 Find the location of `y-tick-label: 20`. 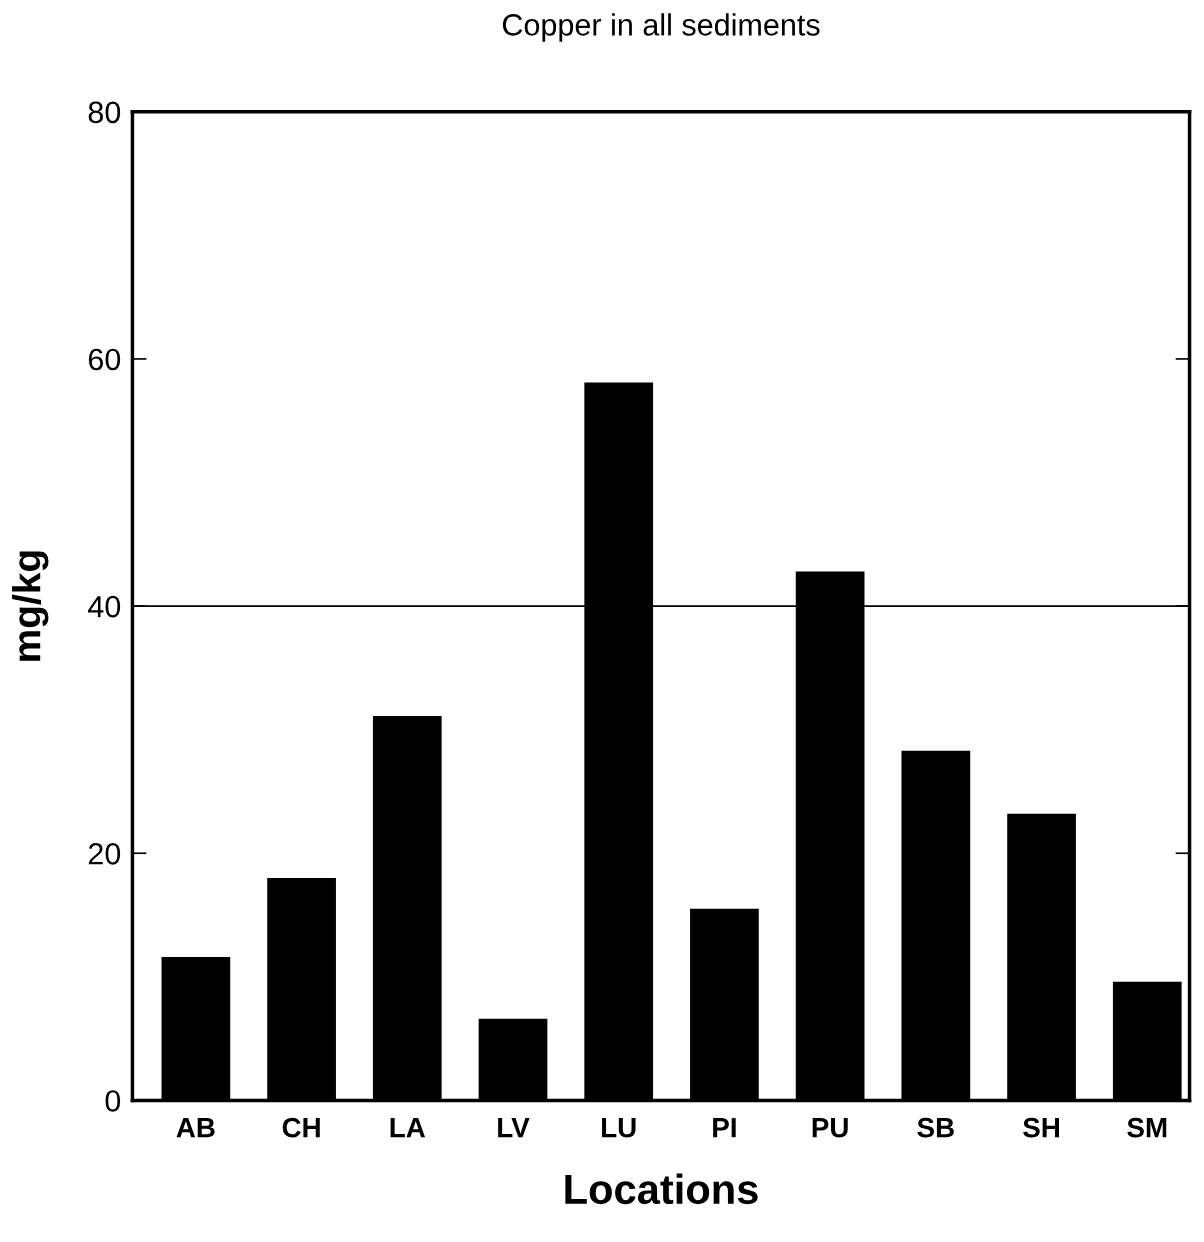

y-tick-label: 20 is located at coordinates (104, 853).